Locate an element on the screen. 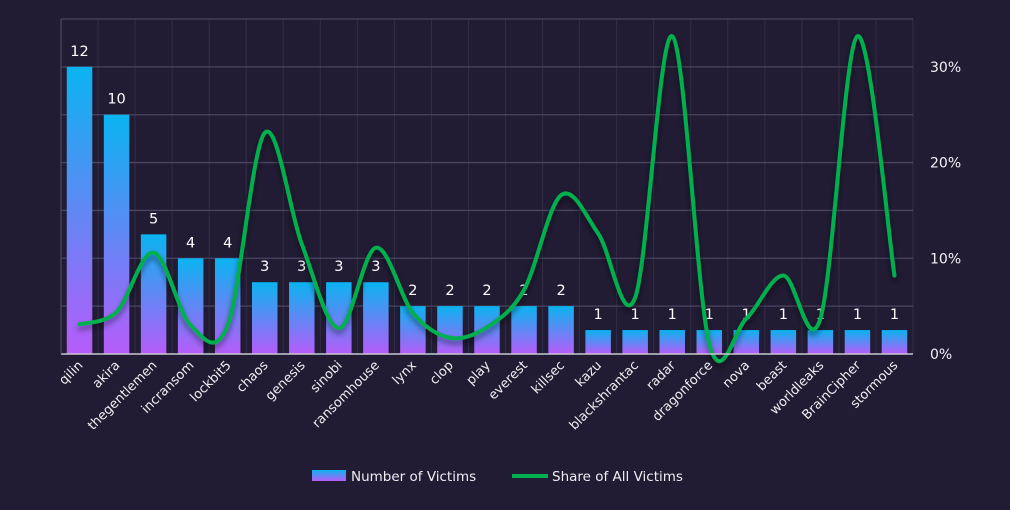 Image resolution: width=1010 pixels, height=510 pixels. x-tick-label-lynx: lynx is located at coordinates (405, 373).